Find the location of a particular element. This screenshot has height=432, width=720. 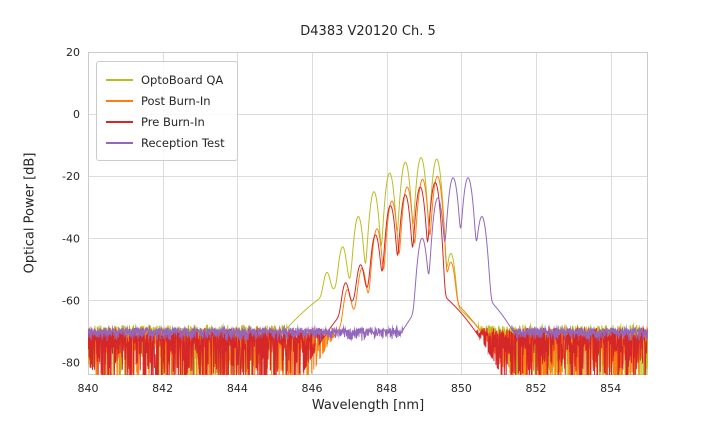

legend-item: Post Burn-In is located at coordinates (165, 100).